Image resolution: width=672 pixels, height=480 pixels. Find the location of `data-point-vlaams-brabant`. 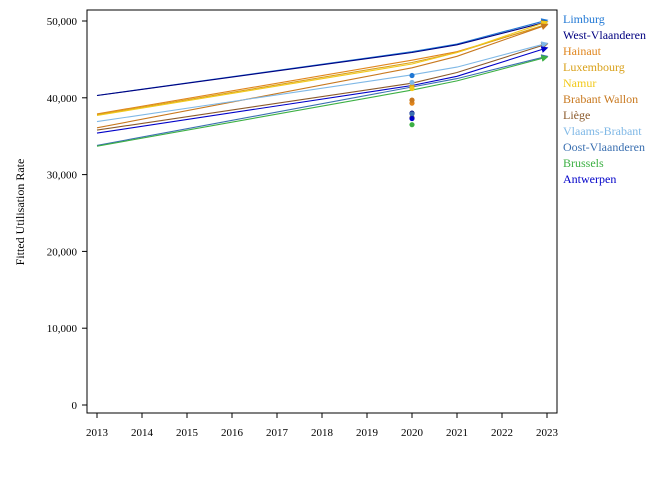

data-point-vlaams-brabant is located at coordinates (412, 82).